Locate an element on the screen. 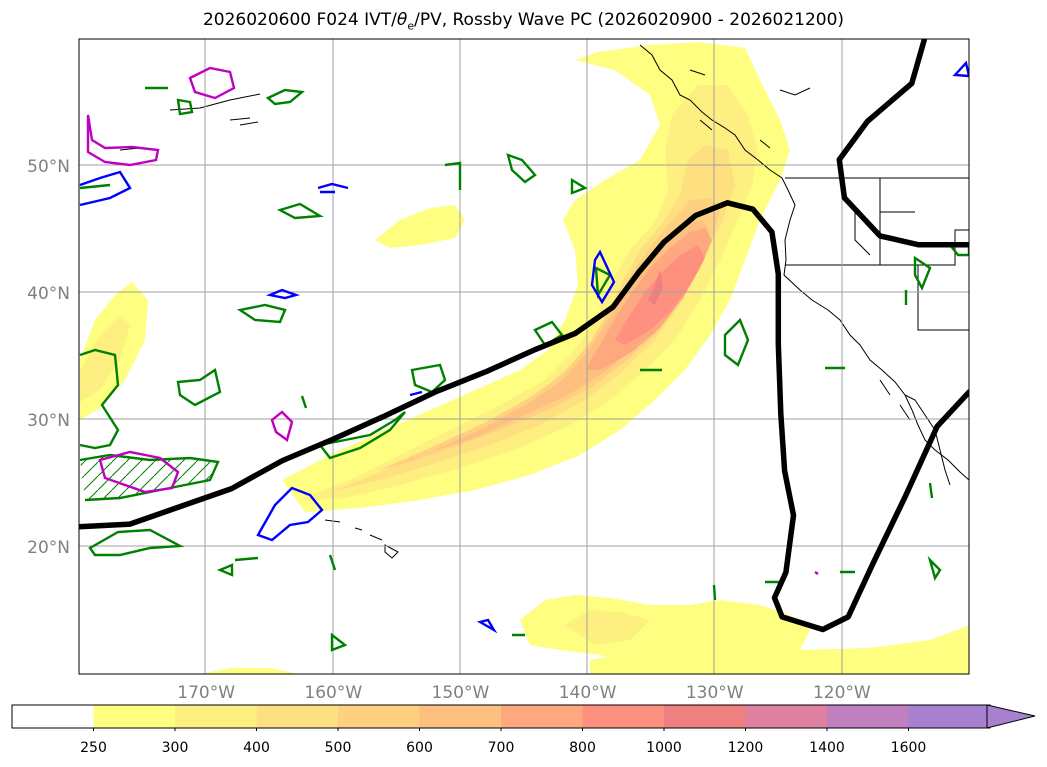  lat-tick-label: 30°N is located at coordinates (48, 421).